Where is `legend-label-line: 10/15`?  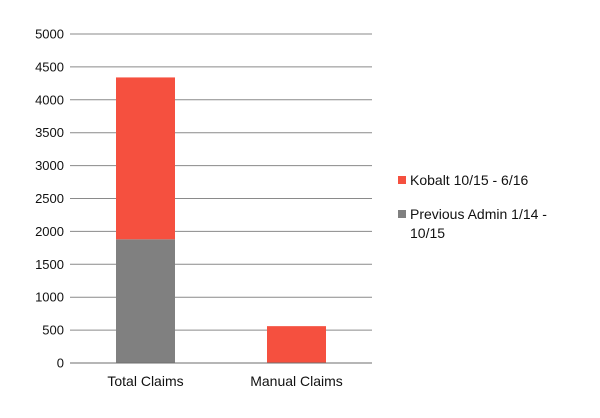 legend-label-line: 10/15 is located at coordinates (427, 233).